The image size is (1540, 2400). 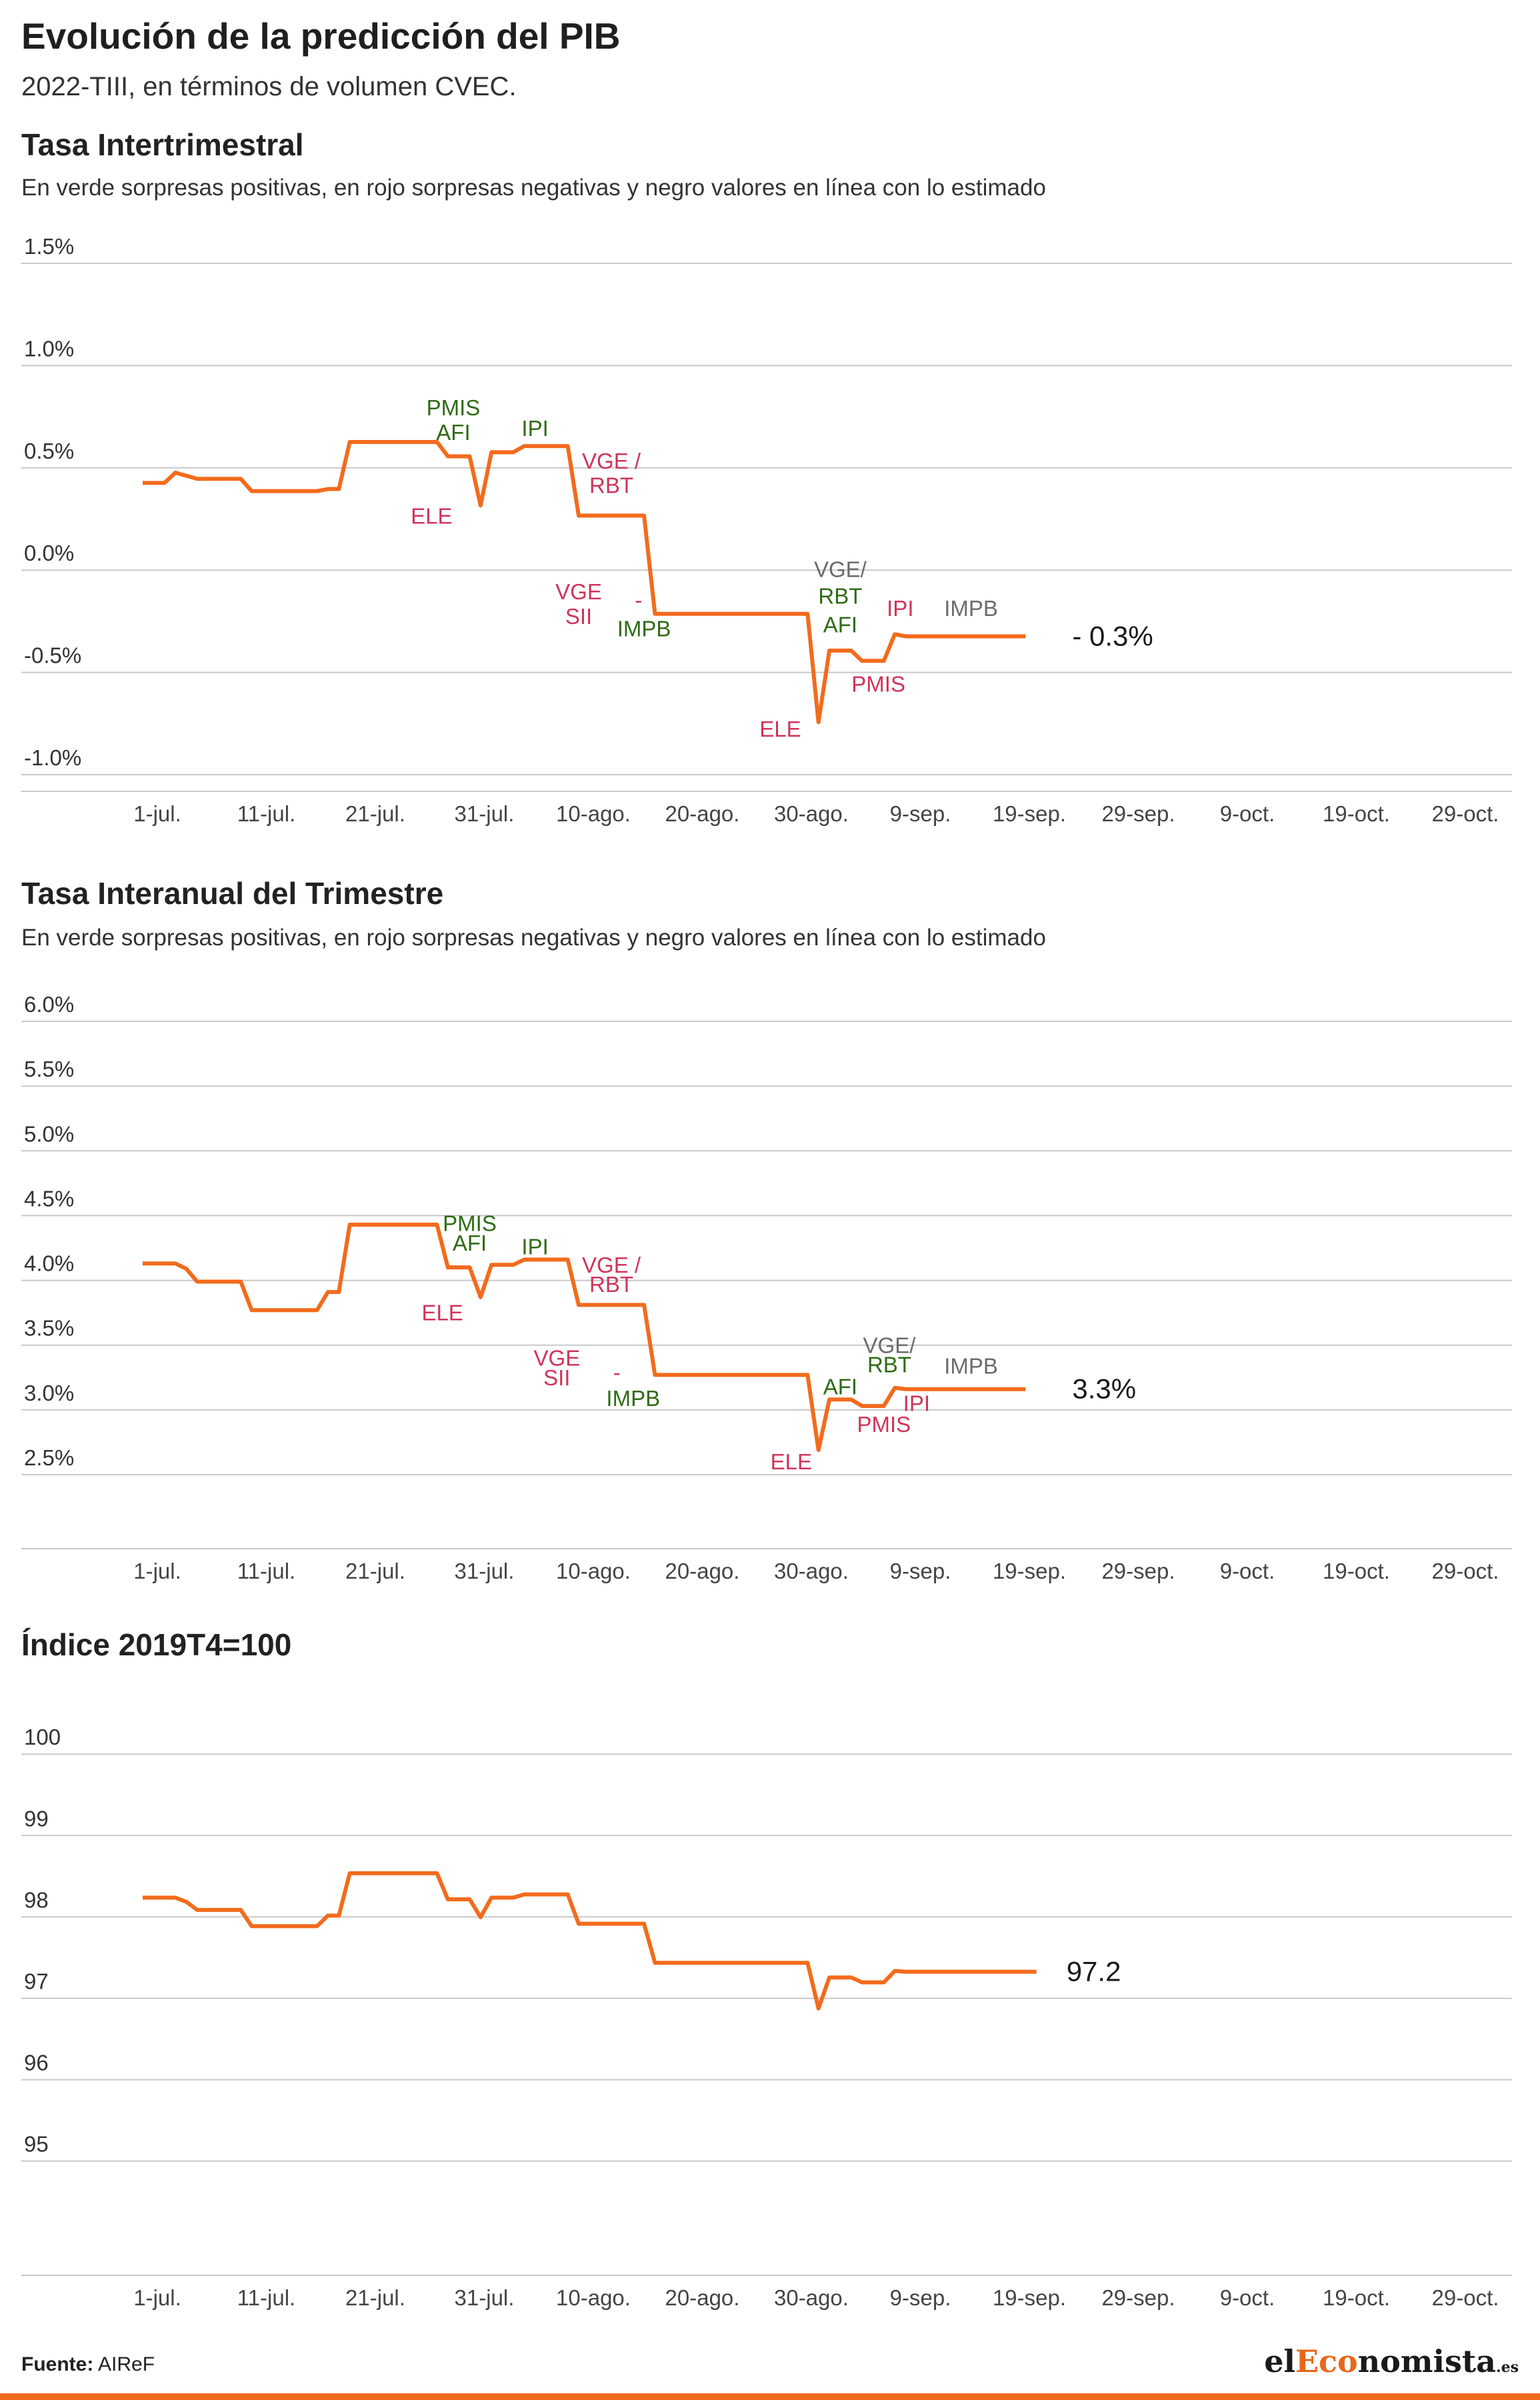 What do you see at coordinates (36, 1899) in the screenshot?
I see `y-tick-label: 98` at bounding box center [36, 1899].